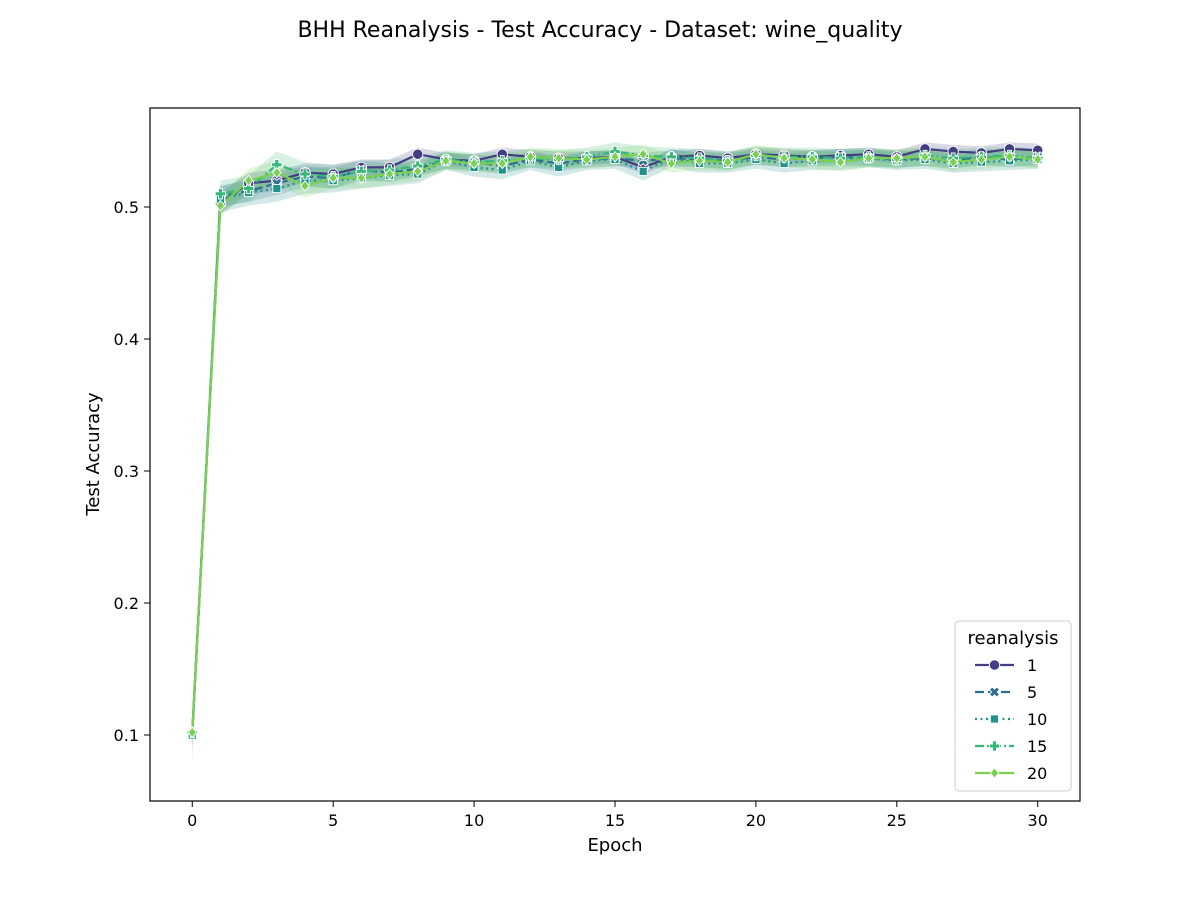  Describe the element at coordinates (1037, 773) in the screenshot. I see `legend-label-20: 20` at that location.